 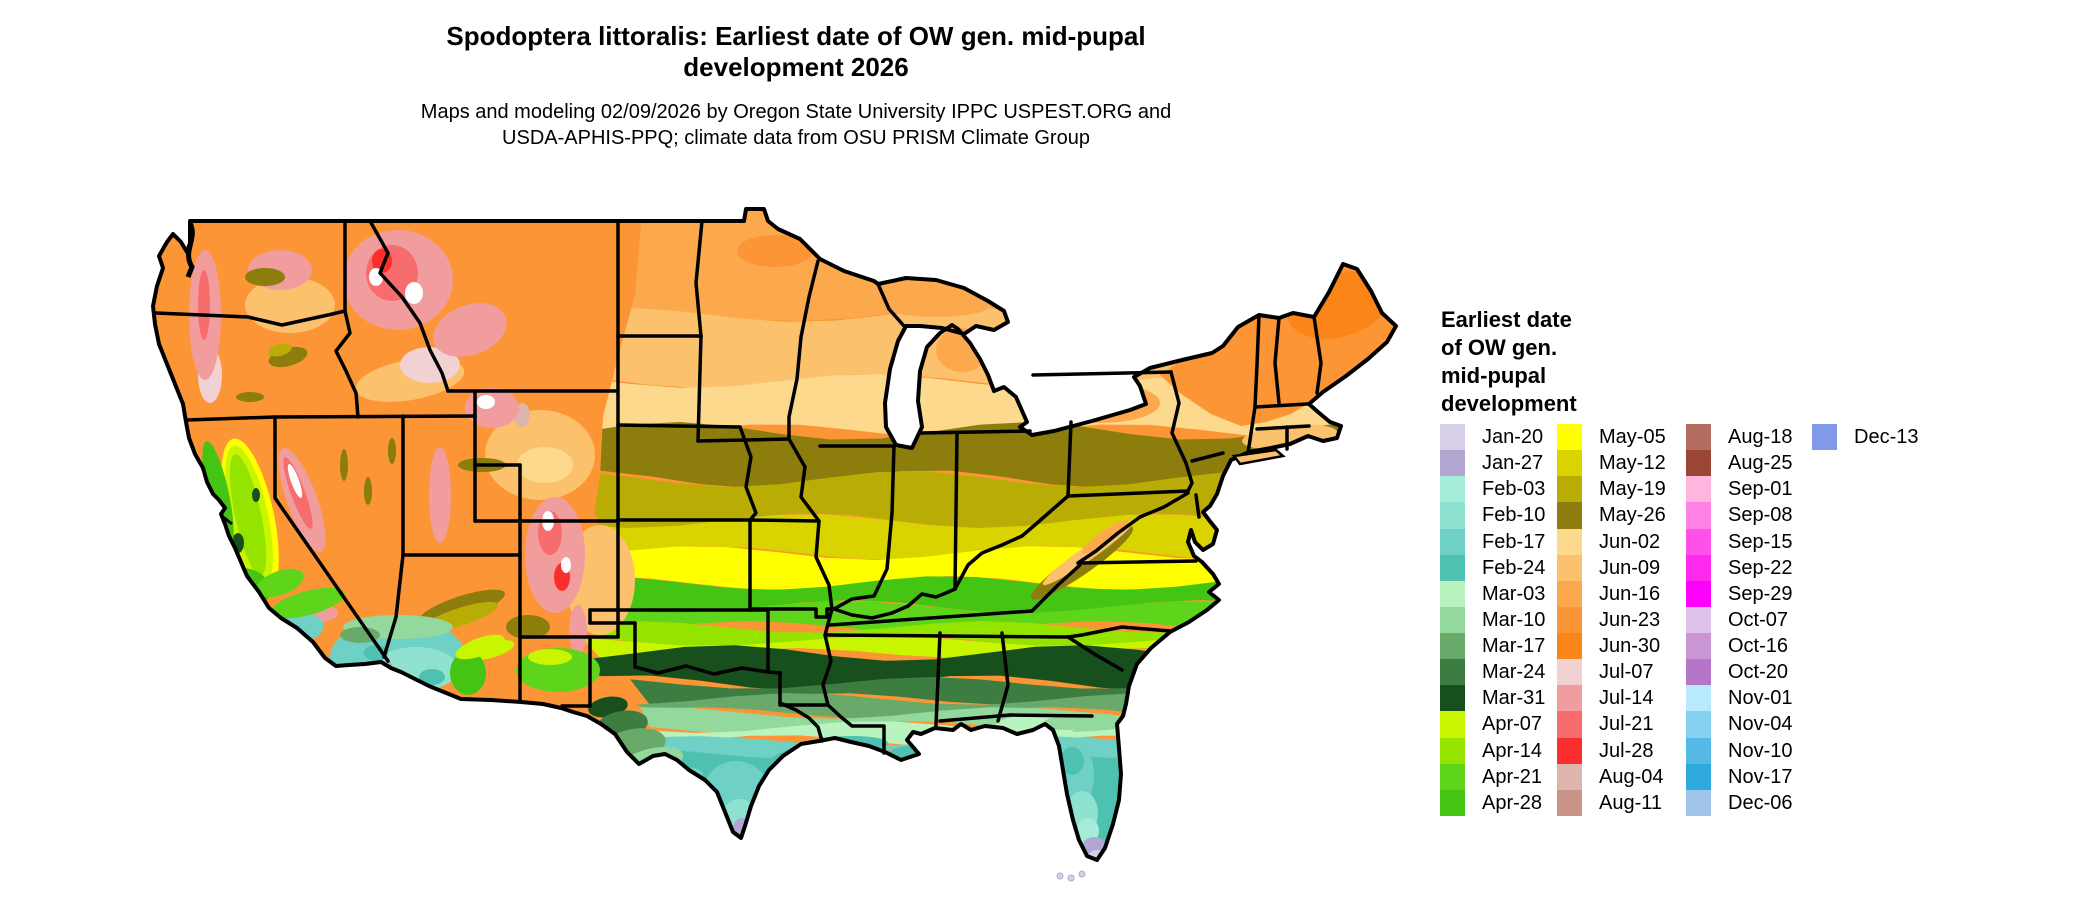 I want to click on legend-date-label: Apr-07, so click(x=1512, y=724).